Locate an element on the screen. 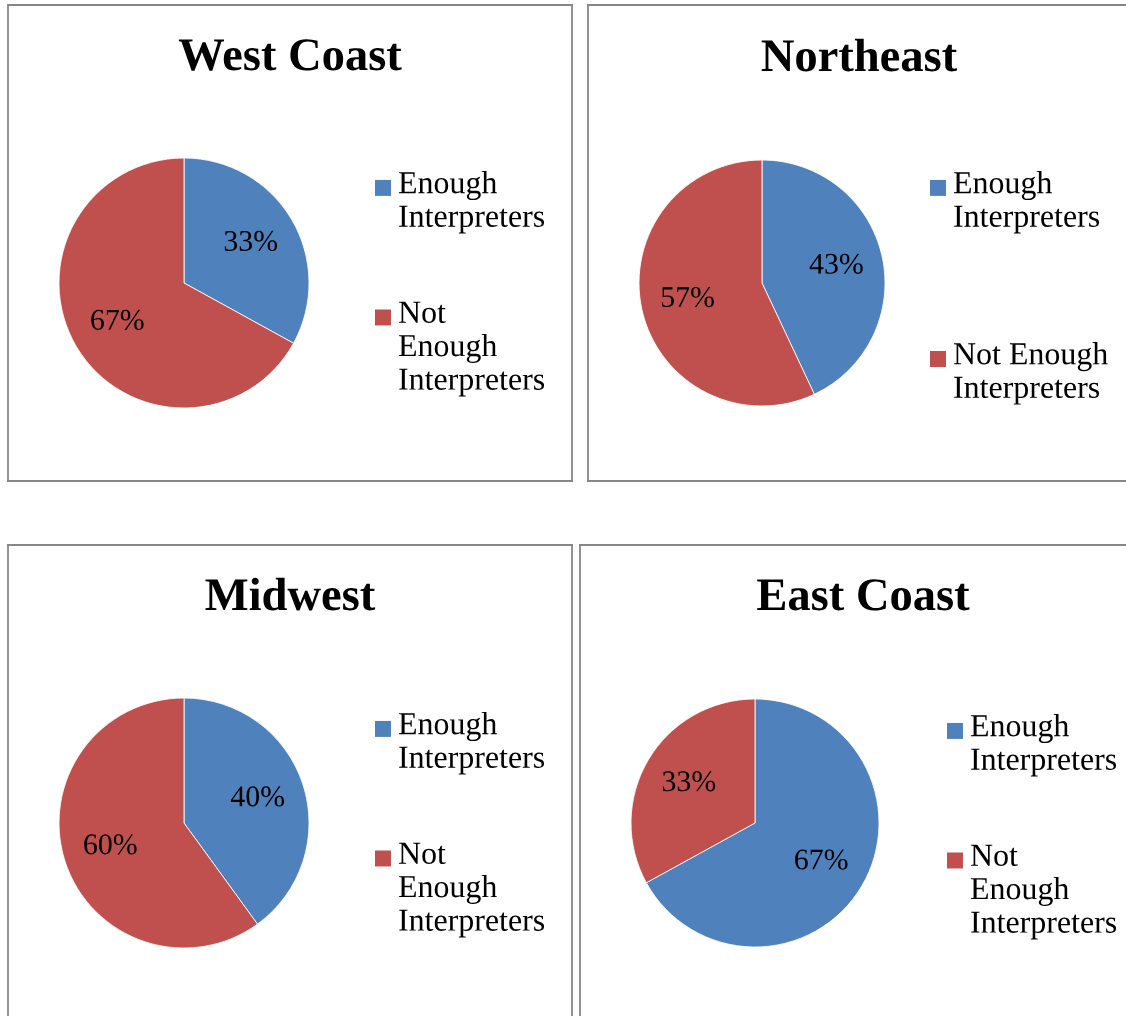 This screenshot has width=1126, height=1016. chart-title: East Coast is located at coordinates (863, 595).